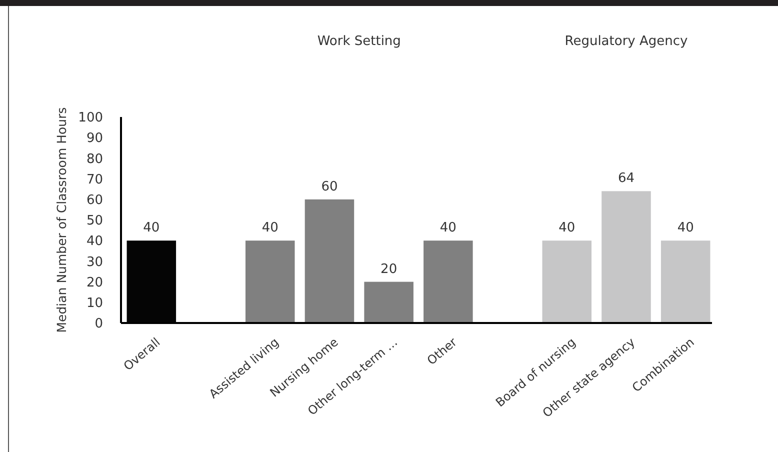 The height and width of the screenshot is (452, 778). Describe the element at coordinates (94, 262) in the screenshot. I see `y-tick-label: 30` at that location.